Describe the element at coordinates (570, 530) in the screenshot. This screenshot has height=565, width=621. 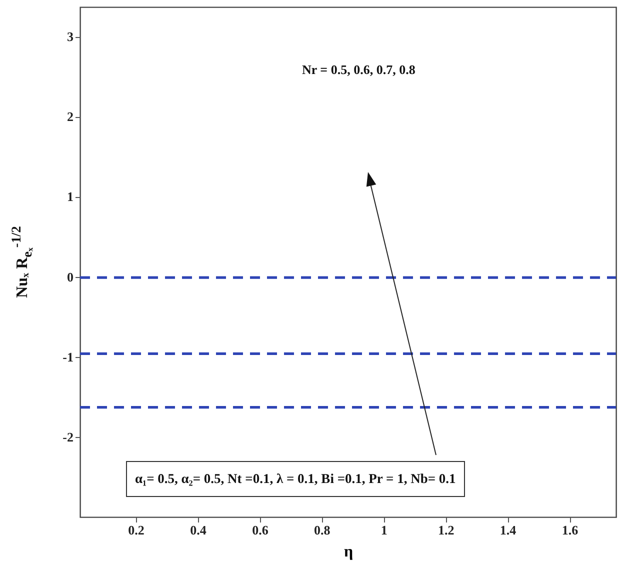
I see `x-tick-label: 1.6` at that location.